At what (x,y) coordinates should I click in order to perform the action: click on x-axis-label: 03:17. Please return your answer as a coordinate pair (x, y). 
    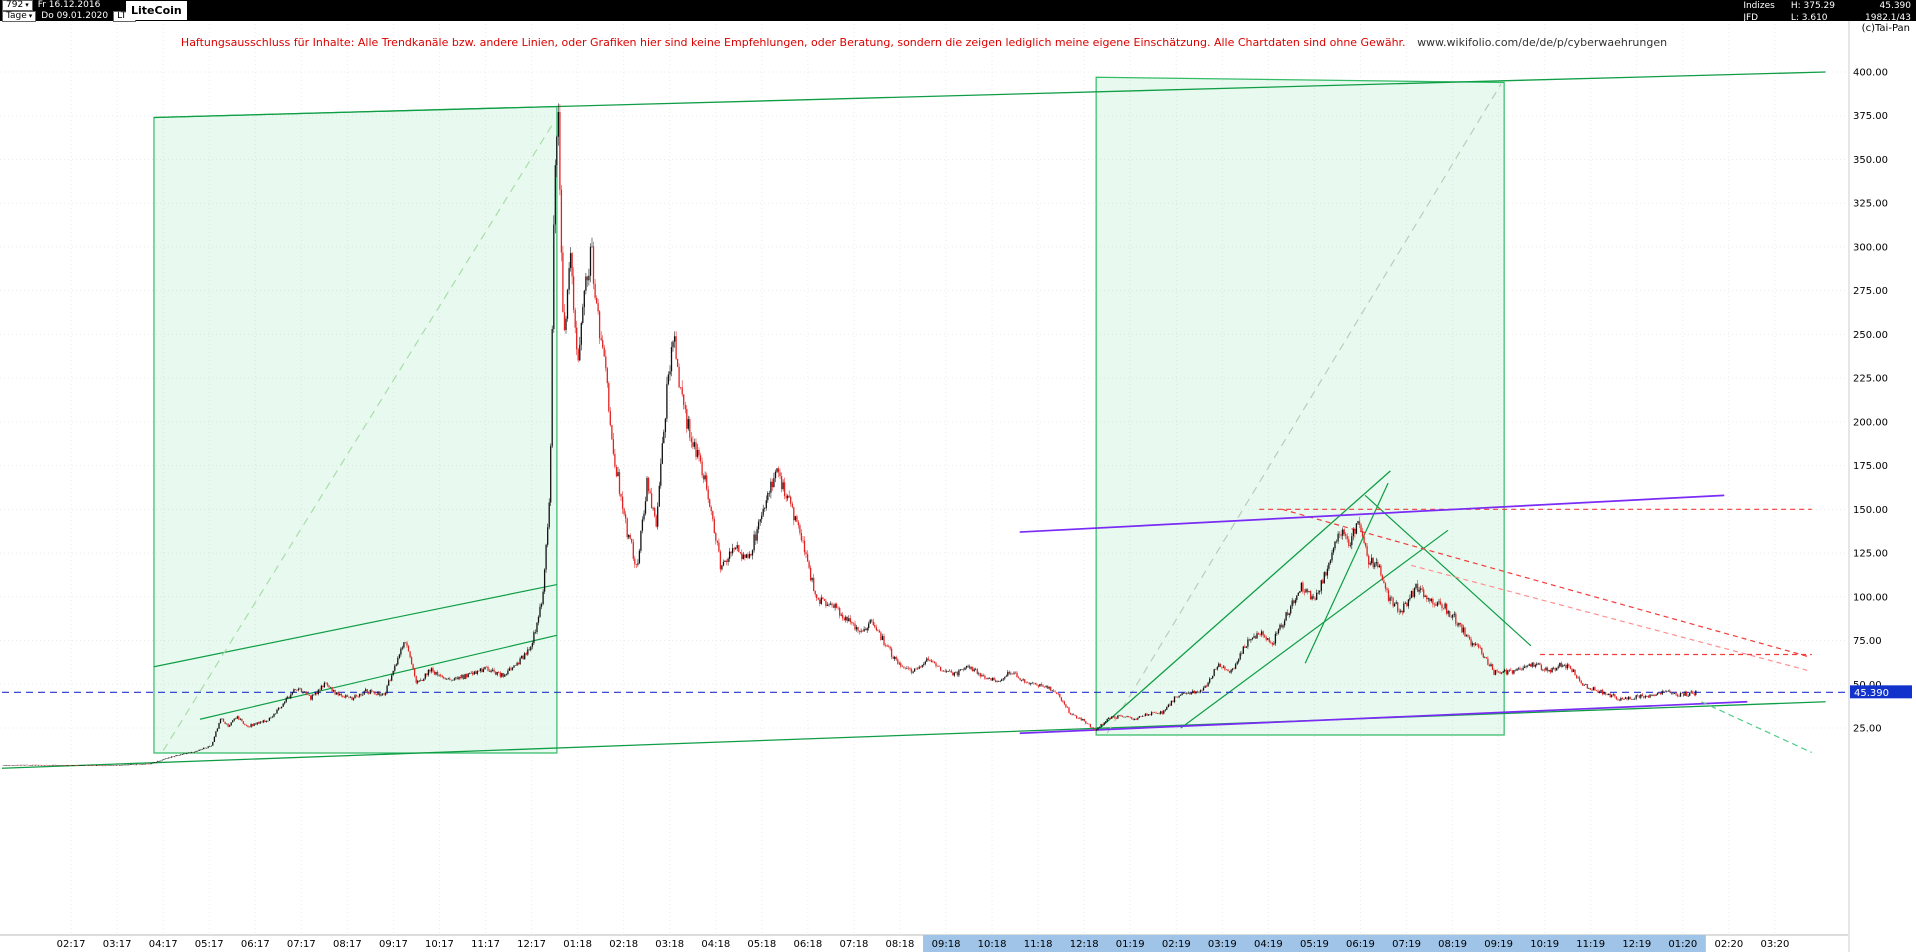
    Looking at the image, I should click on (117, 944).